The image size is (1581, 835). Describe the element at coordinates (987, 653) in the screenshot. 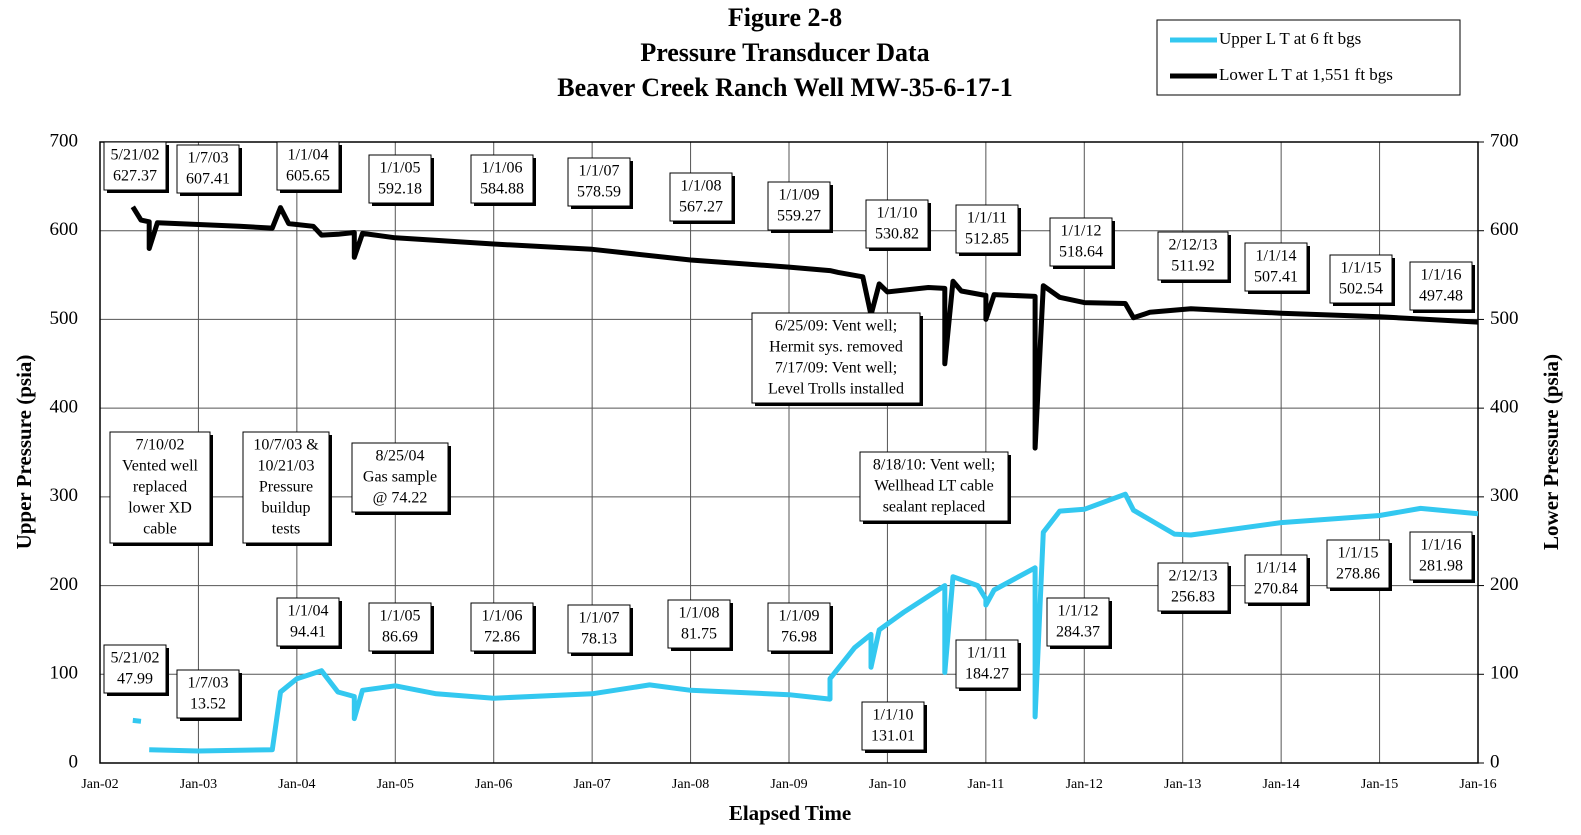

I see `data-label: 1/1/11` at that location.